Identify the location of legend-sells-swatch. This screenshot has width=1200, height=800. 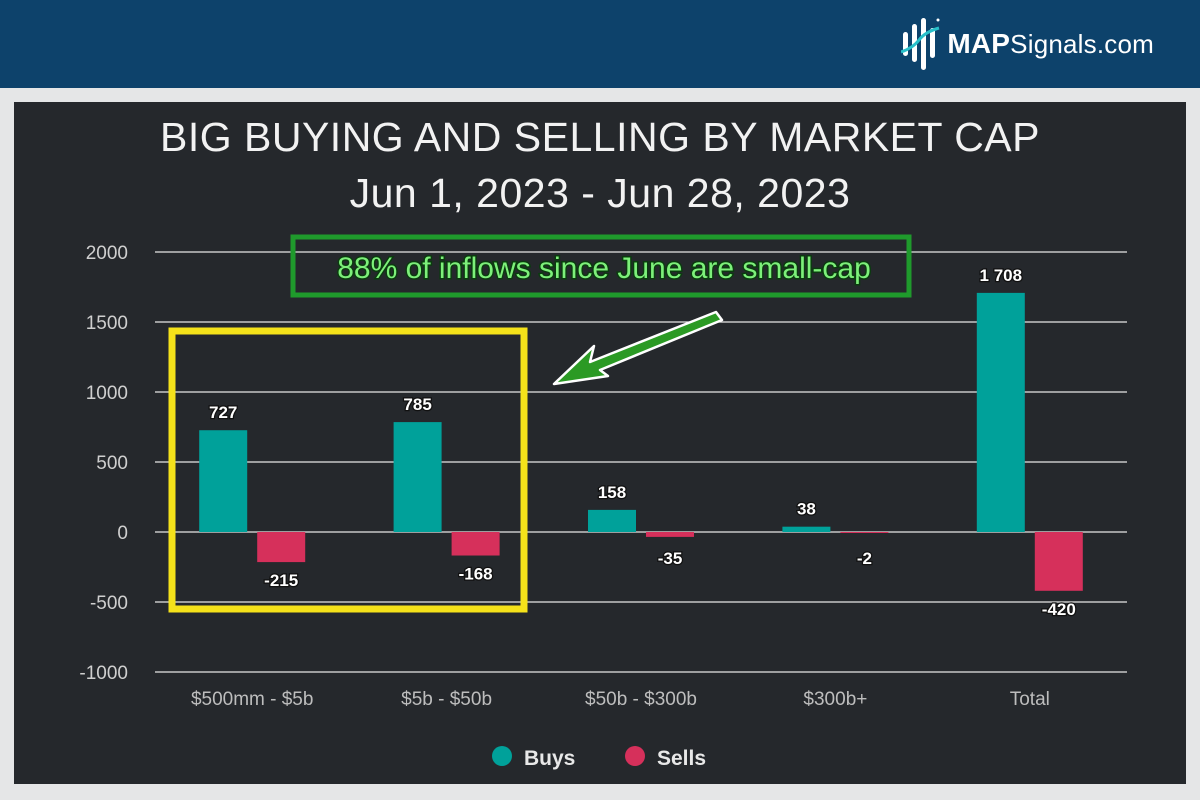
(635, 756).